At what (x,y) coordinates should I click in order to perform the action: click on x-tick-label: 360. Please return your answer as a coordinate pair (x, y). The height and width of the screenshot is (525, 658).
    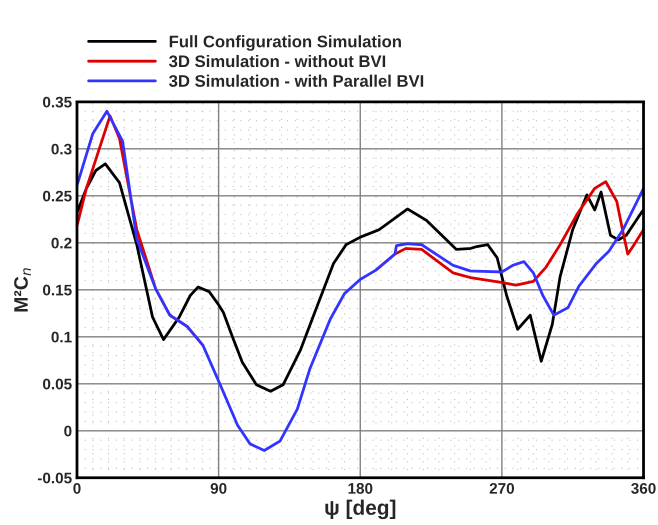
    Looking at the image, I should click on (643, 488).